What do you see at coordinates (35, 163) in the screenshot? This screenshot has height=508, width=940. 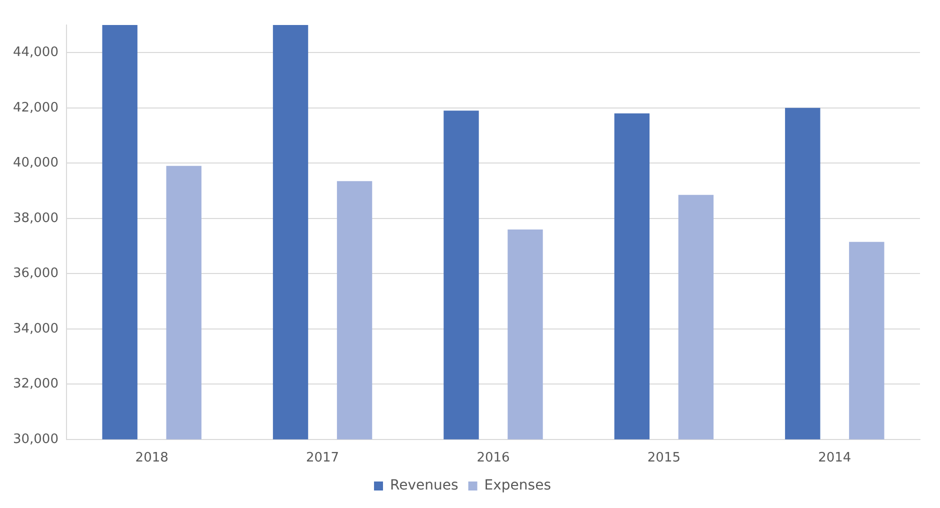 I see `y-tick-label: 40,000` at bounding box center [35, 163].